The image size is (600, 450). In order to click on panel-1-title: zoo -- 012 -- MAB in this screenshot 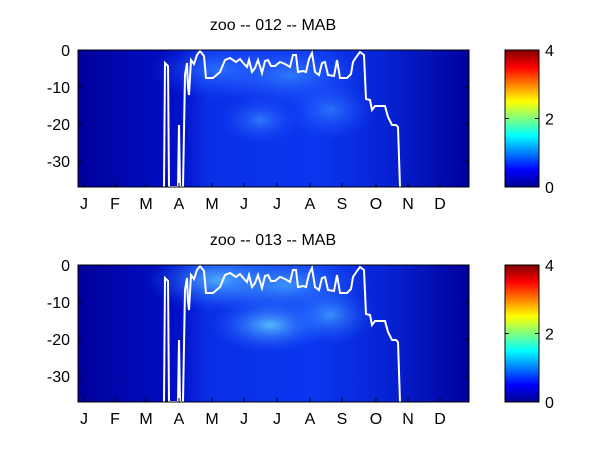, I will do `click(273, 25)`.